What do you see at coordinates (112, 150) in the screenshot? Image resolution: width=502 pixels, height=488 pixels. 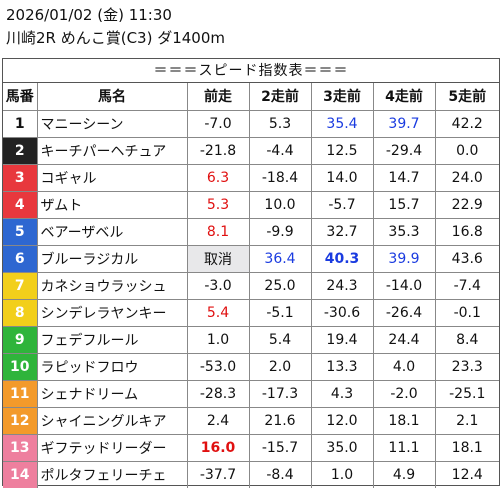 I see `horse-name: キーチパーヘチュア` at bounding box center [112, 150].